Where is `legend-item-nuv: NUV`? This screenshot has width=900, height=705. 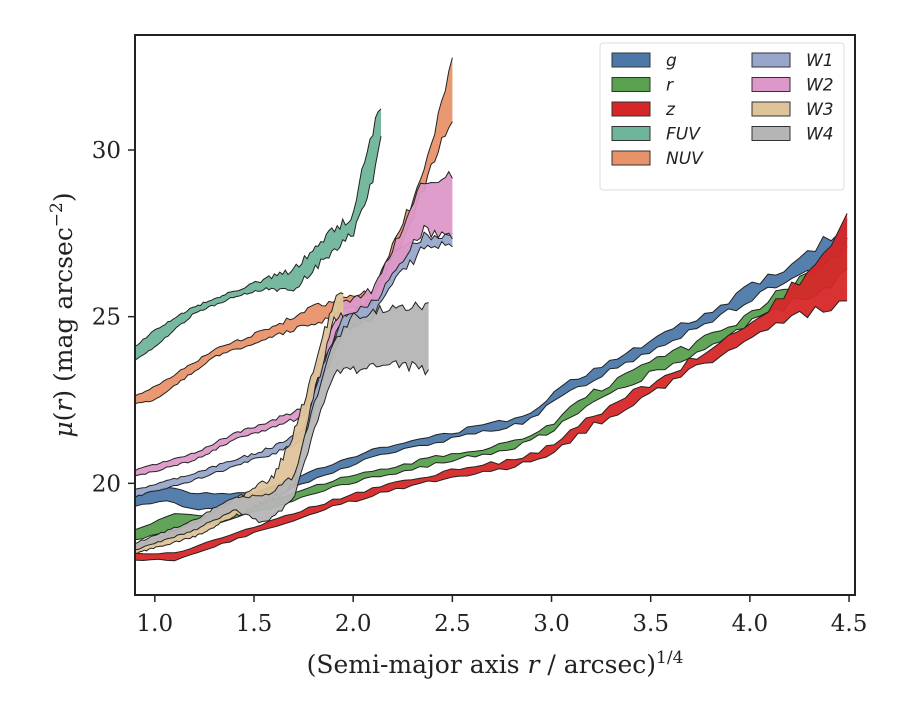 legend-item-nuv: NUV is located at coordinates (657, 159).